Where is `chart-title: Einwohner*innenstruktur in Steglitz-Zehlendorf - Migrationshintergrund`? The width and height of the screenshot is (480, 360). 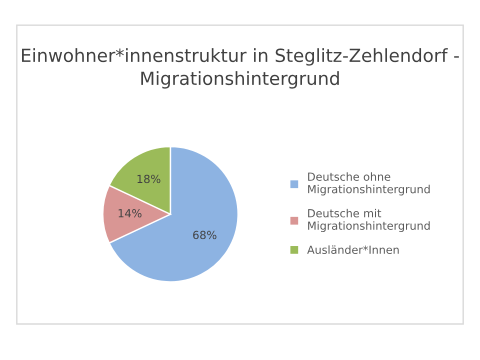 chart-title: Einwohner*innenstruktur in Steglitz-Zehlendorf - Migrationshintergrund is located at coordinates (240, 68).